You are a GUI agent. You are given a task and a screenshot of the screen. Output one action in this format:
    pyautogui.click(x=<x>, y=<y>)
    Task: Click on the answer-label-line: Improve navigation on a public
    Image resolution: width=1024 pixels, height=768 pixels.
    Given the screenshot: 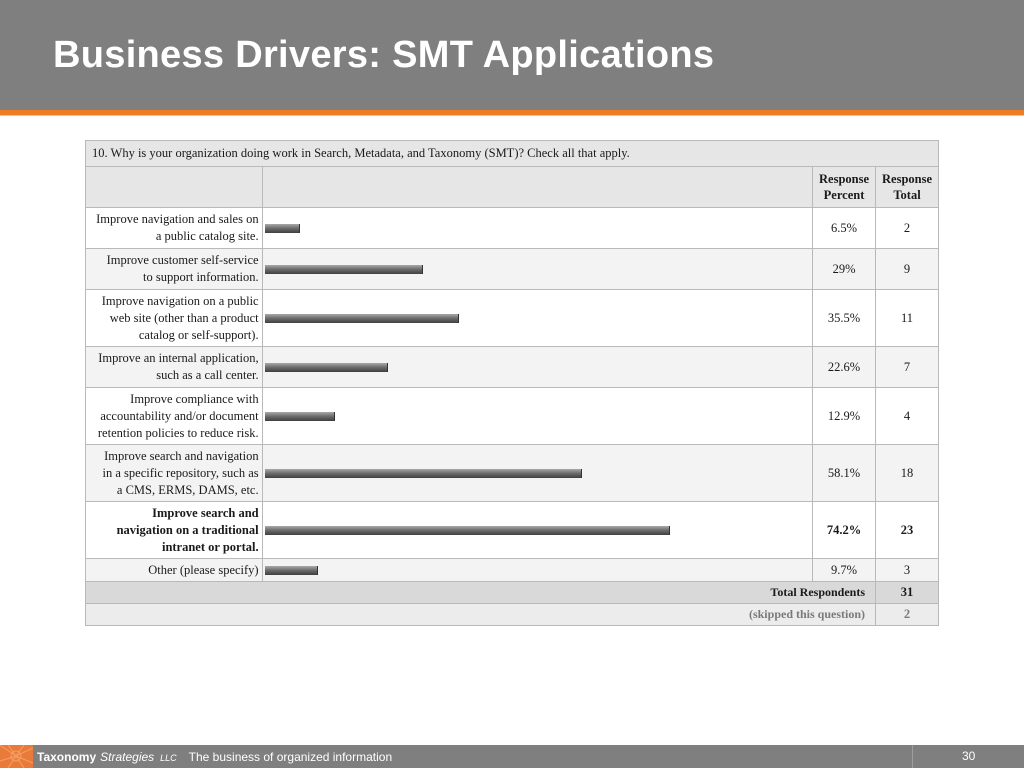 What is the action you would take?
    pyautogui.click(x=180, y=300)
    